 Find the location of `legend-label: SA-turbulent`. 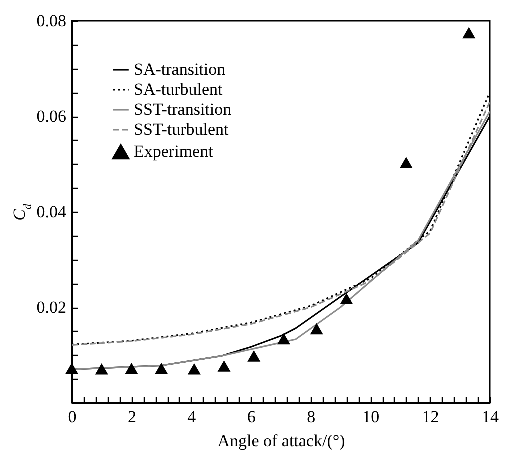

legend-label: SA-turbulent is located at coordinates (179, 89).